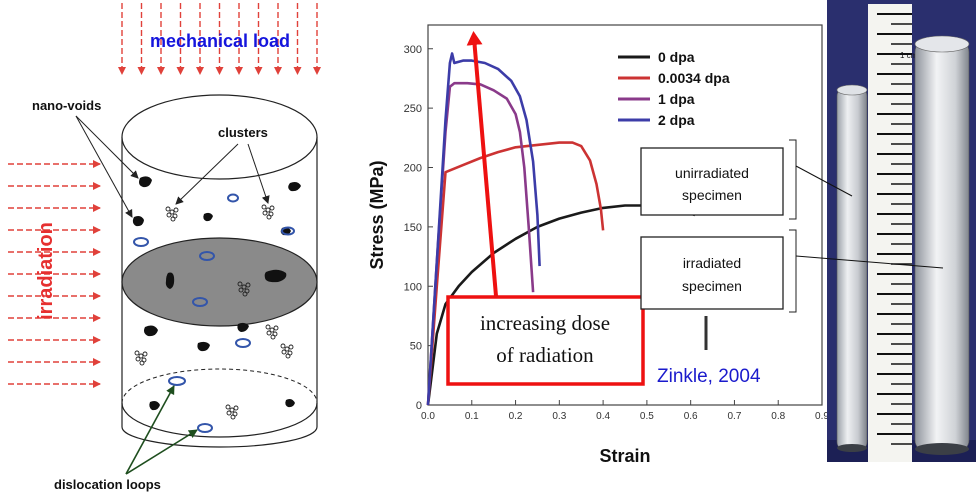 The width and height of the screenshot is (976, 499). What do you see at coordinates (676, 120) in the screenshot?
I see `legend-label-3: 2 dpa` at bounding box center [676, 120].